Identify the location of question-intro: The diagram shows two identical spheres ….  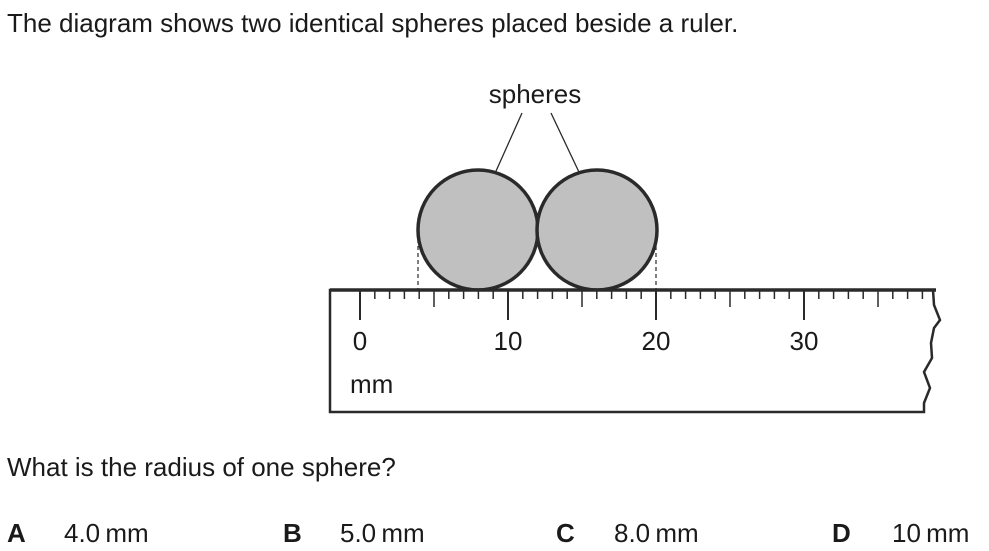
(373, 23).